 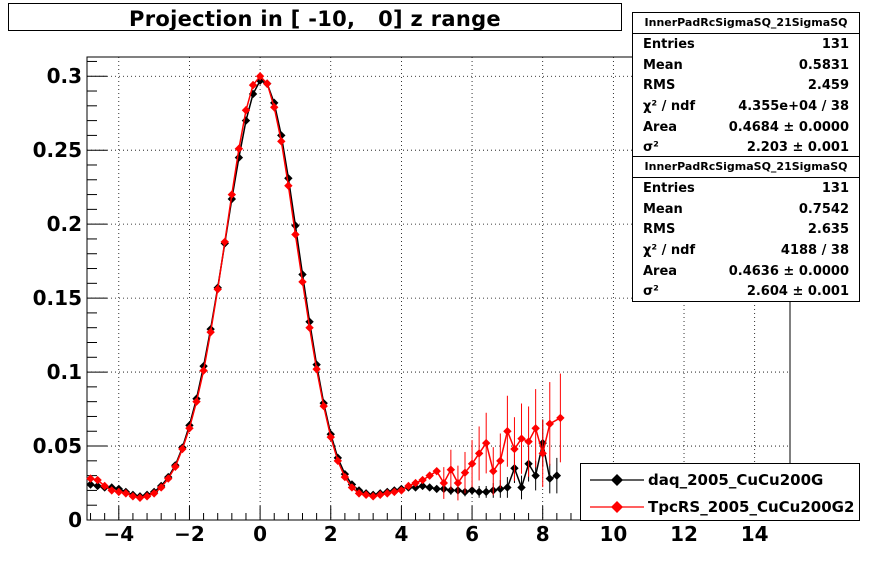 What do you see at coordinates (543, 534) in the screenshot?
I see `x-tick-label: 8` at bounding box center [543, 534].